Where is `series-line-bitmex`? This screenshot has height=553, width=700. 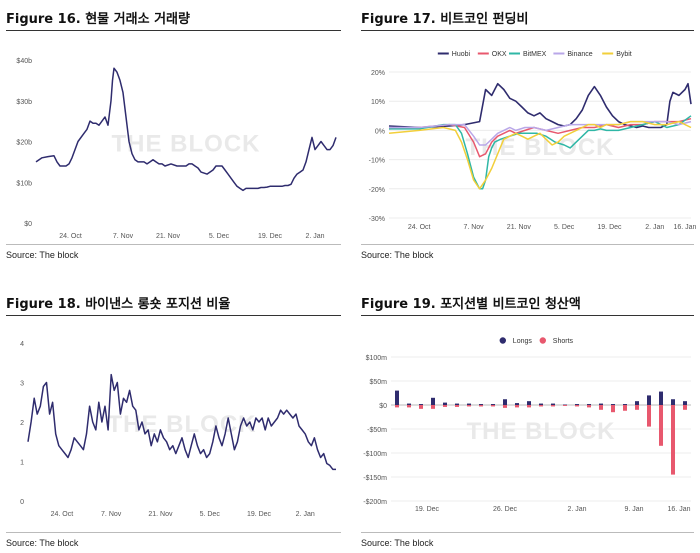 series-line-bitmex is located at coordinates (540, 152).